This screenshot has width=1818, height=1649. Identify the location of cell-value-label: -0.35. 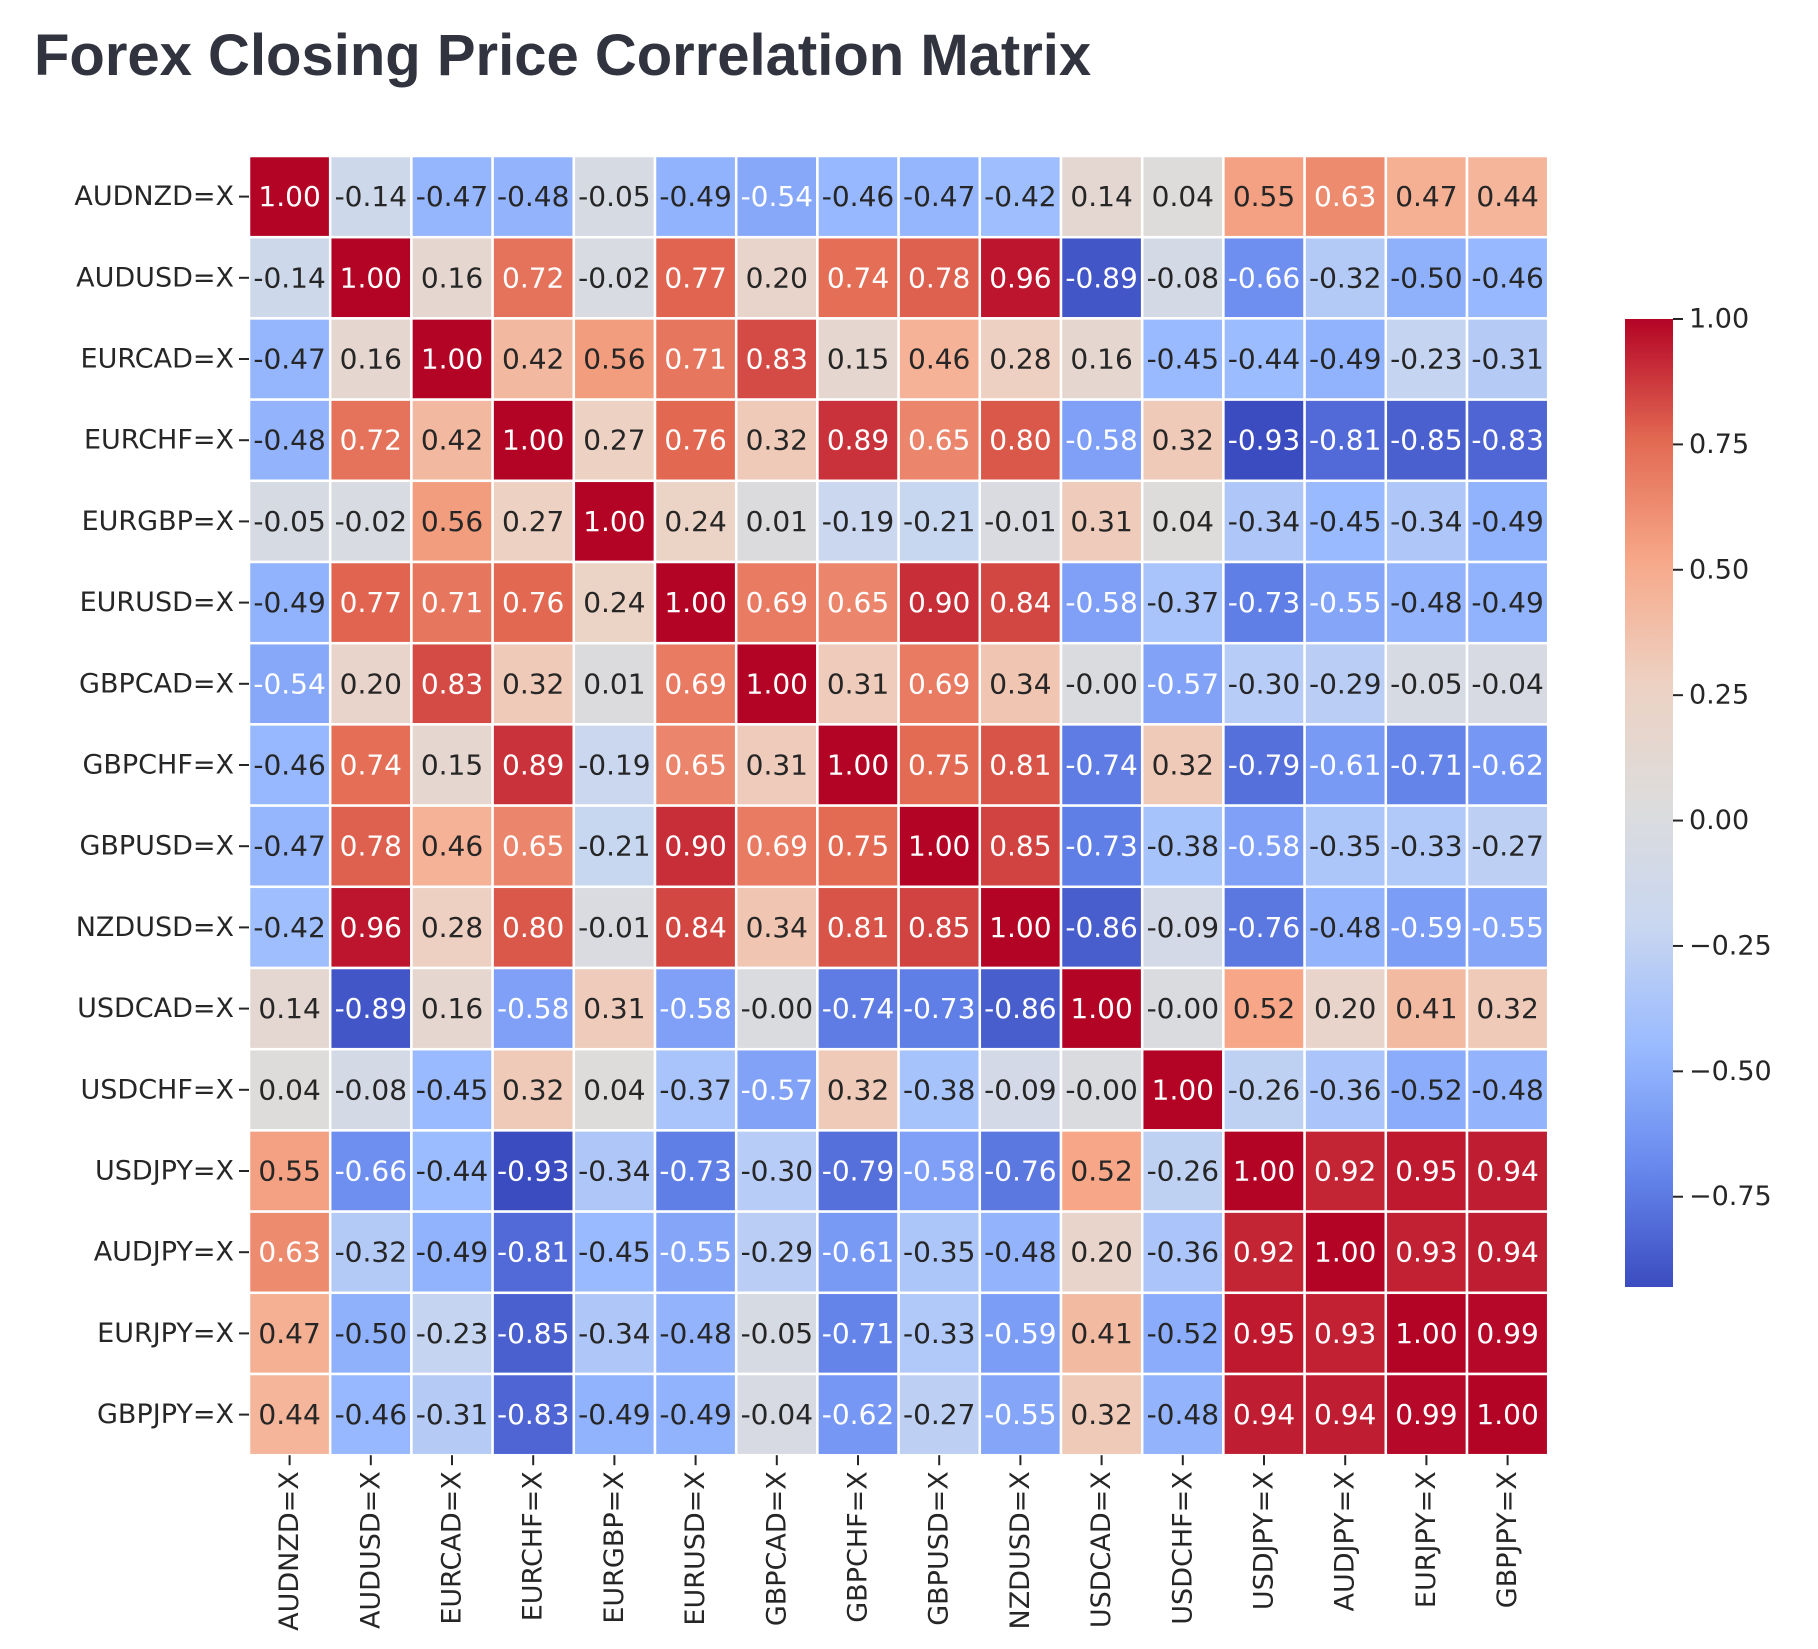
(939, 1252).